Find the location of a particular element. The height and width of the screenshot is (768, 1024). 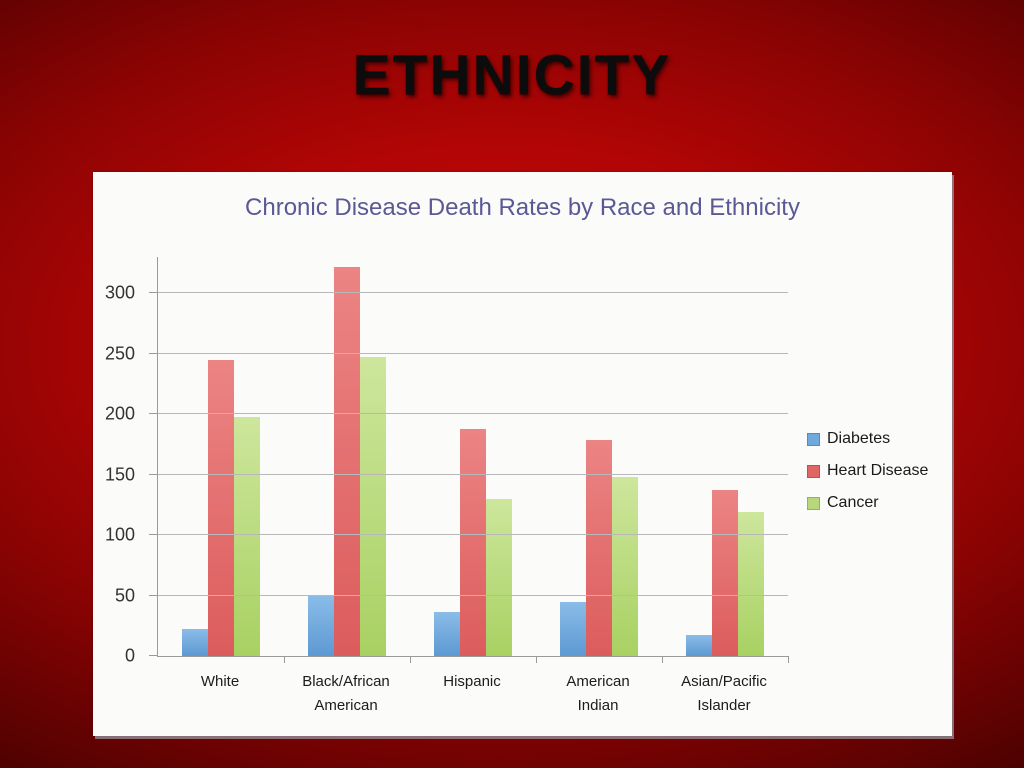

bar-group-white is located at coordinates (221, 456).